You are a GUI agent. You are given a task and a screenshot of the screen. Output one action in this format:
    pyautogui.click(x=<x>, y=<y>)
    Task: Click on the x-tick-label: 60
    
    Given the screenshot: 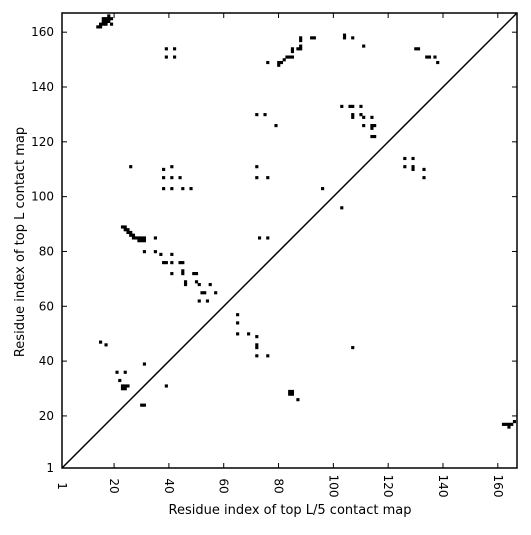 What is the action you would take?
    pyautogui.click(x=224, y=485)
    